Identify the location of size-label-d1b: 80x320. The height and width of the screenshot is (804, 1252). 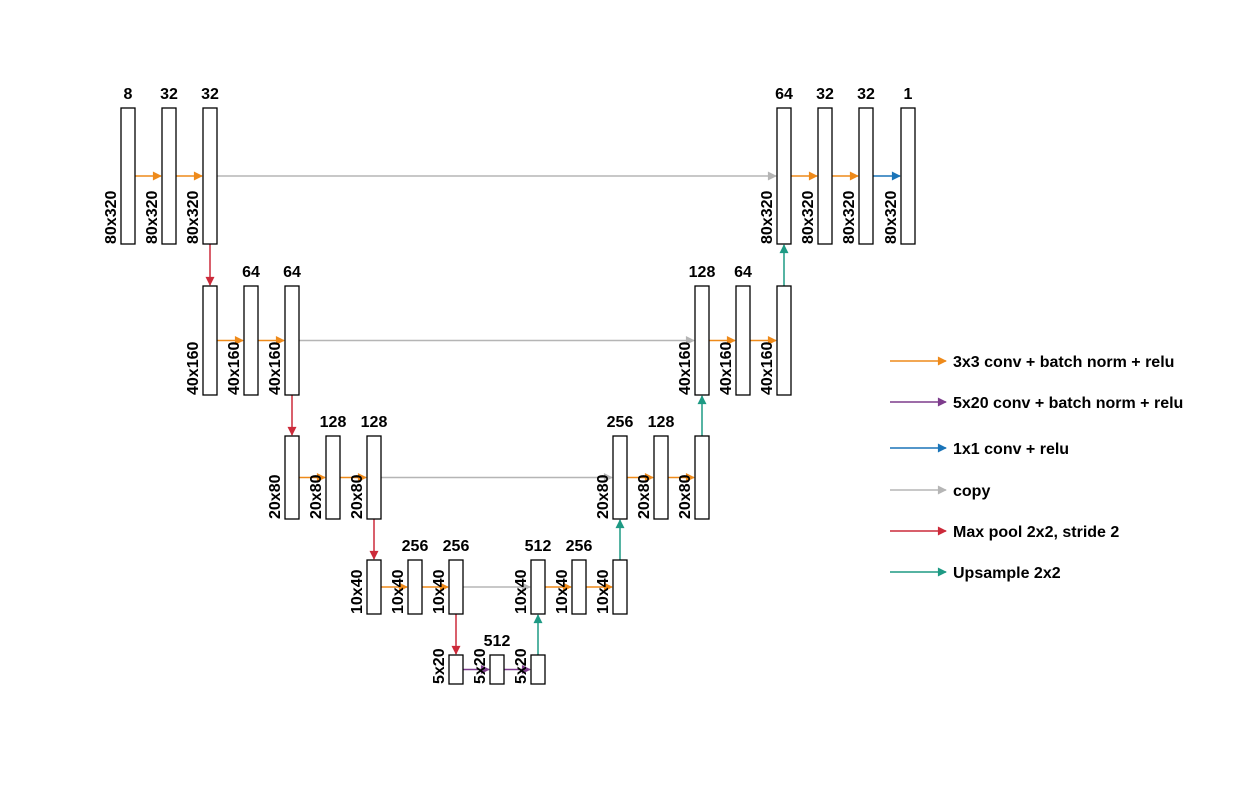
(808, 217).